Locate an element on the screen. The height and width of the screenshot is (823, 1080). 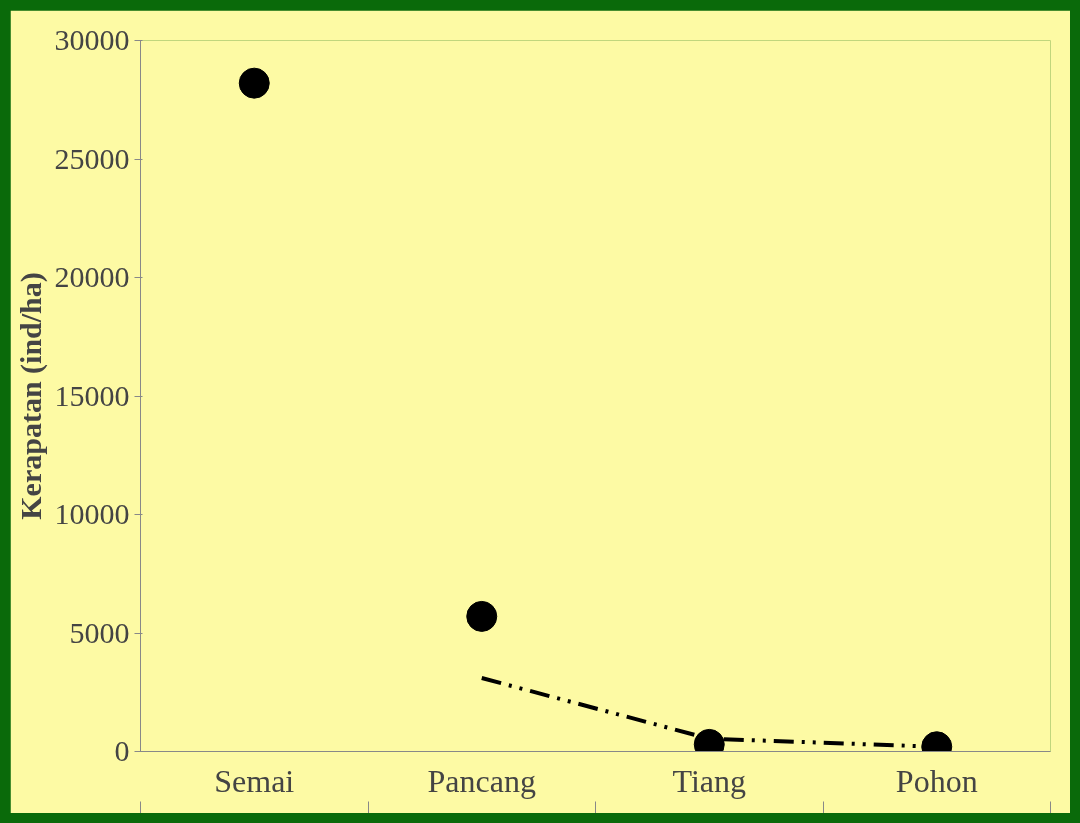
y-tick-label: 10000 is located at coordinates (92, 513).